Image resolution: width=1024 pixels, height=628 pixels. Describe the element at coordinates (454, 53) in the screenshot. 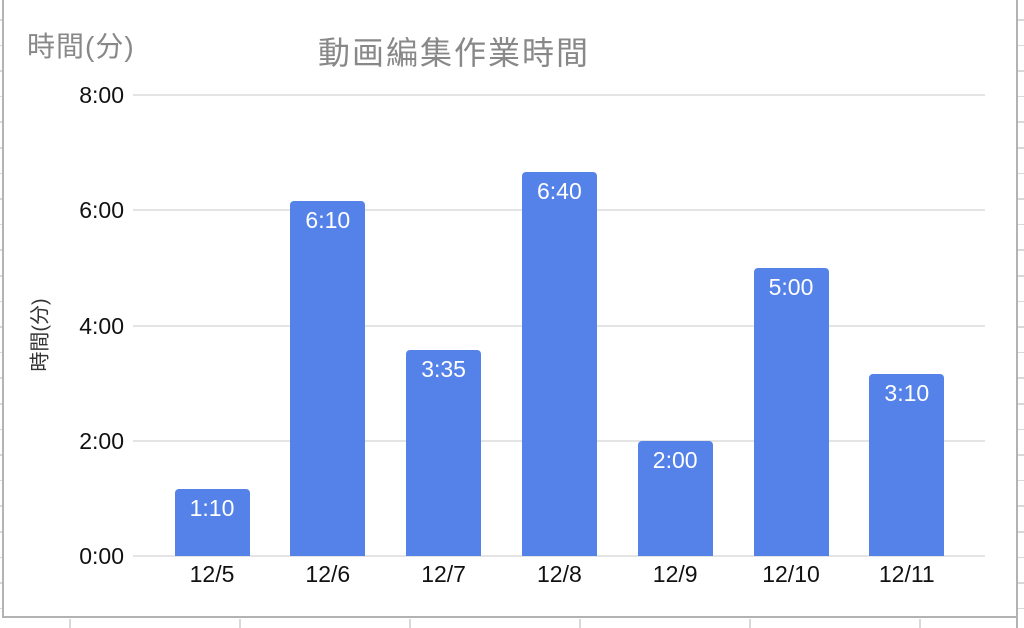

I see `chart-title: 動画編集作業時間` at that location.